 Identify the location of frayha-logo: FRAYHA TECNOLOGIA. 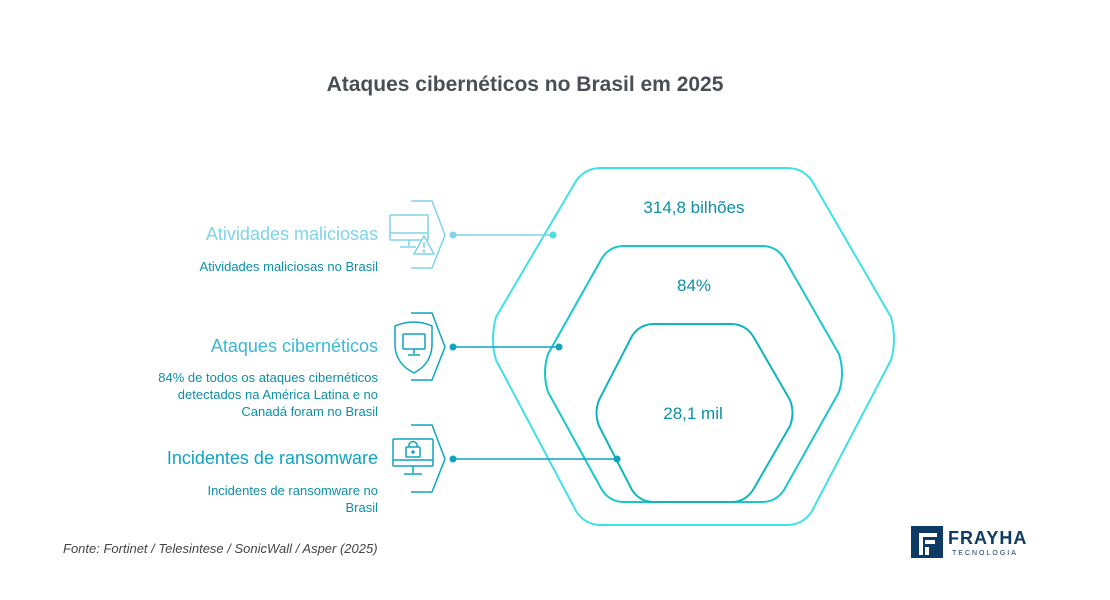
(968, 544).